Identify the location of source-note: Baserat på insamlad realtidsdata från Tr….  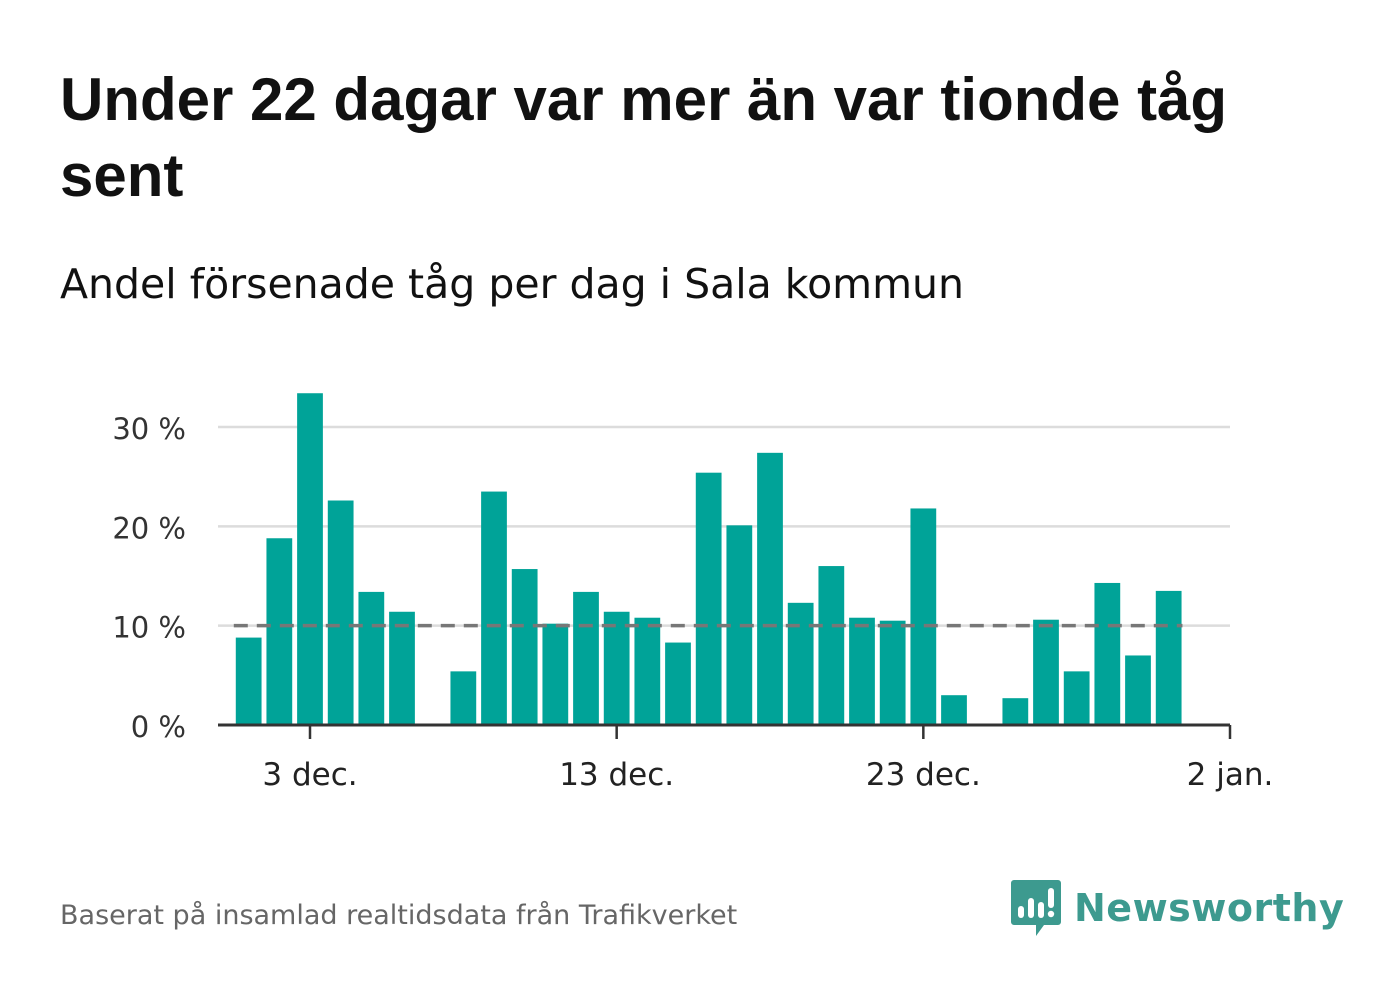
(399, 915).